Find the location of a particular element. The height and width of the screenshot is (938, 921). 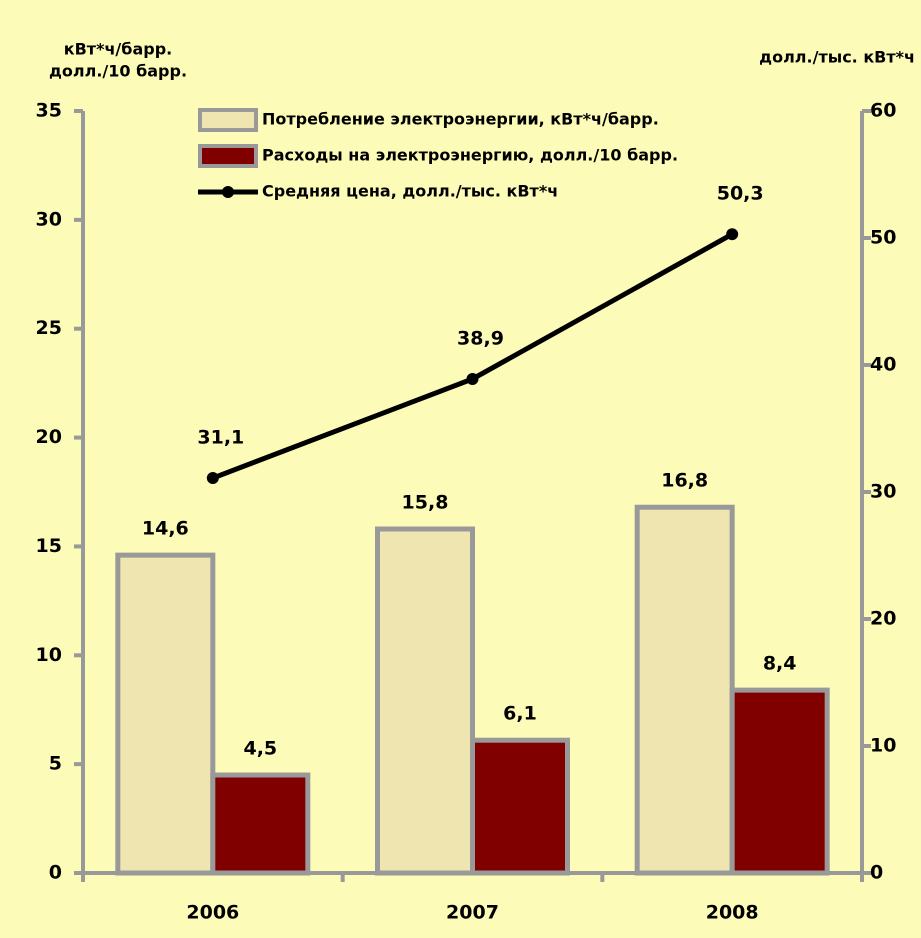

x-tick-label: 2006 is located at coordinates (212, 913).